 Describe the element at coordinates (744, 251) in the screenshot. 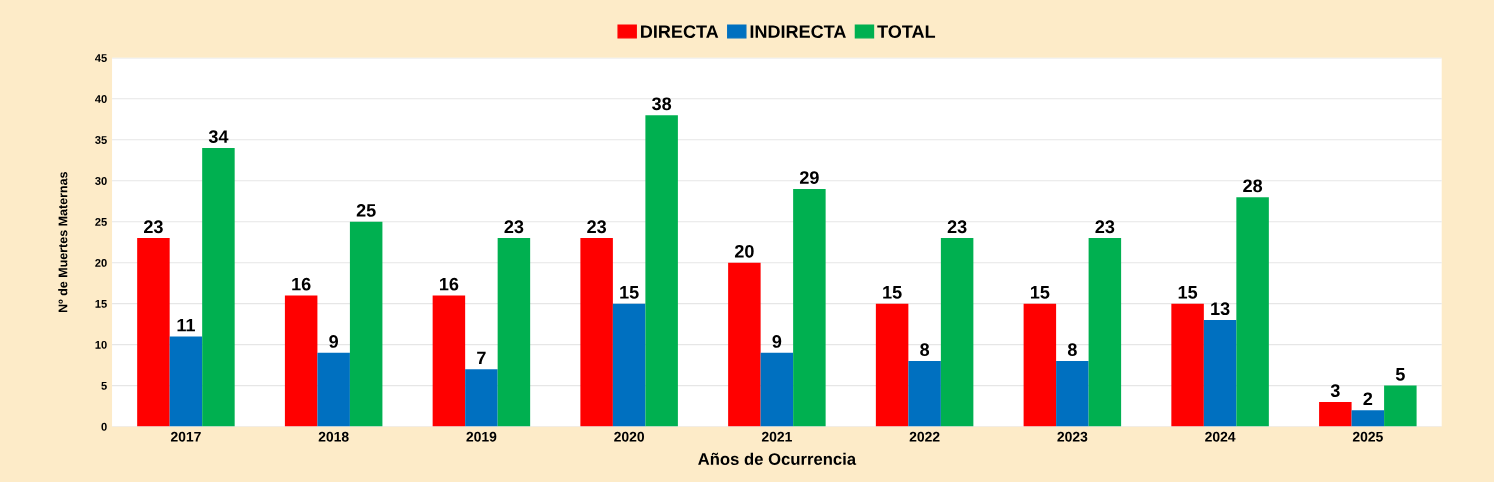

I see `data-label: 20` at that location.